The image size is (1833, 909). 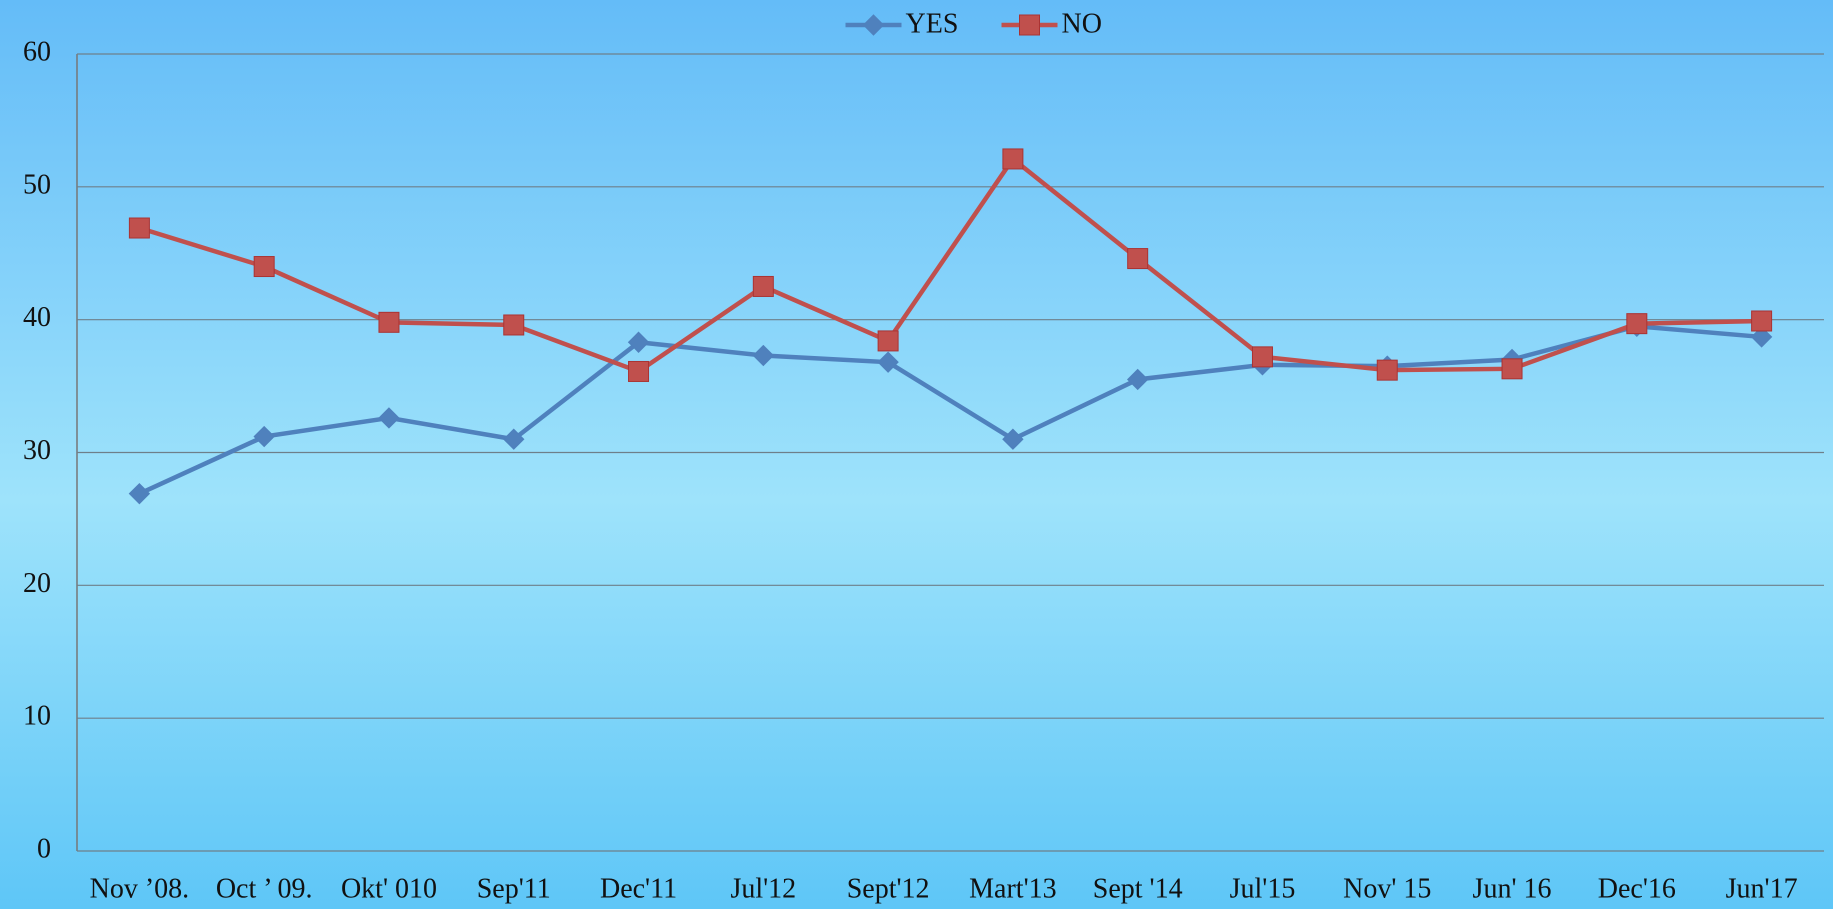 What do you see at coordinates (514, 888) in the screenshot?
I see `x-tick-label: Sep'11` at bounding box center [514, 888].